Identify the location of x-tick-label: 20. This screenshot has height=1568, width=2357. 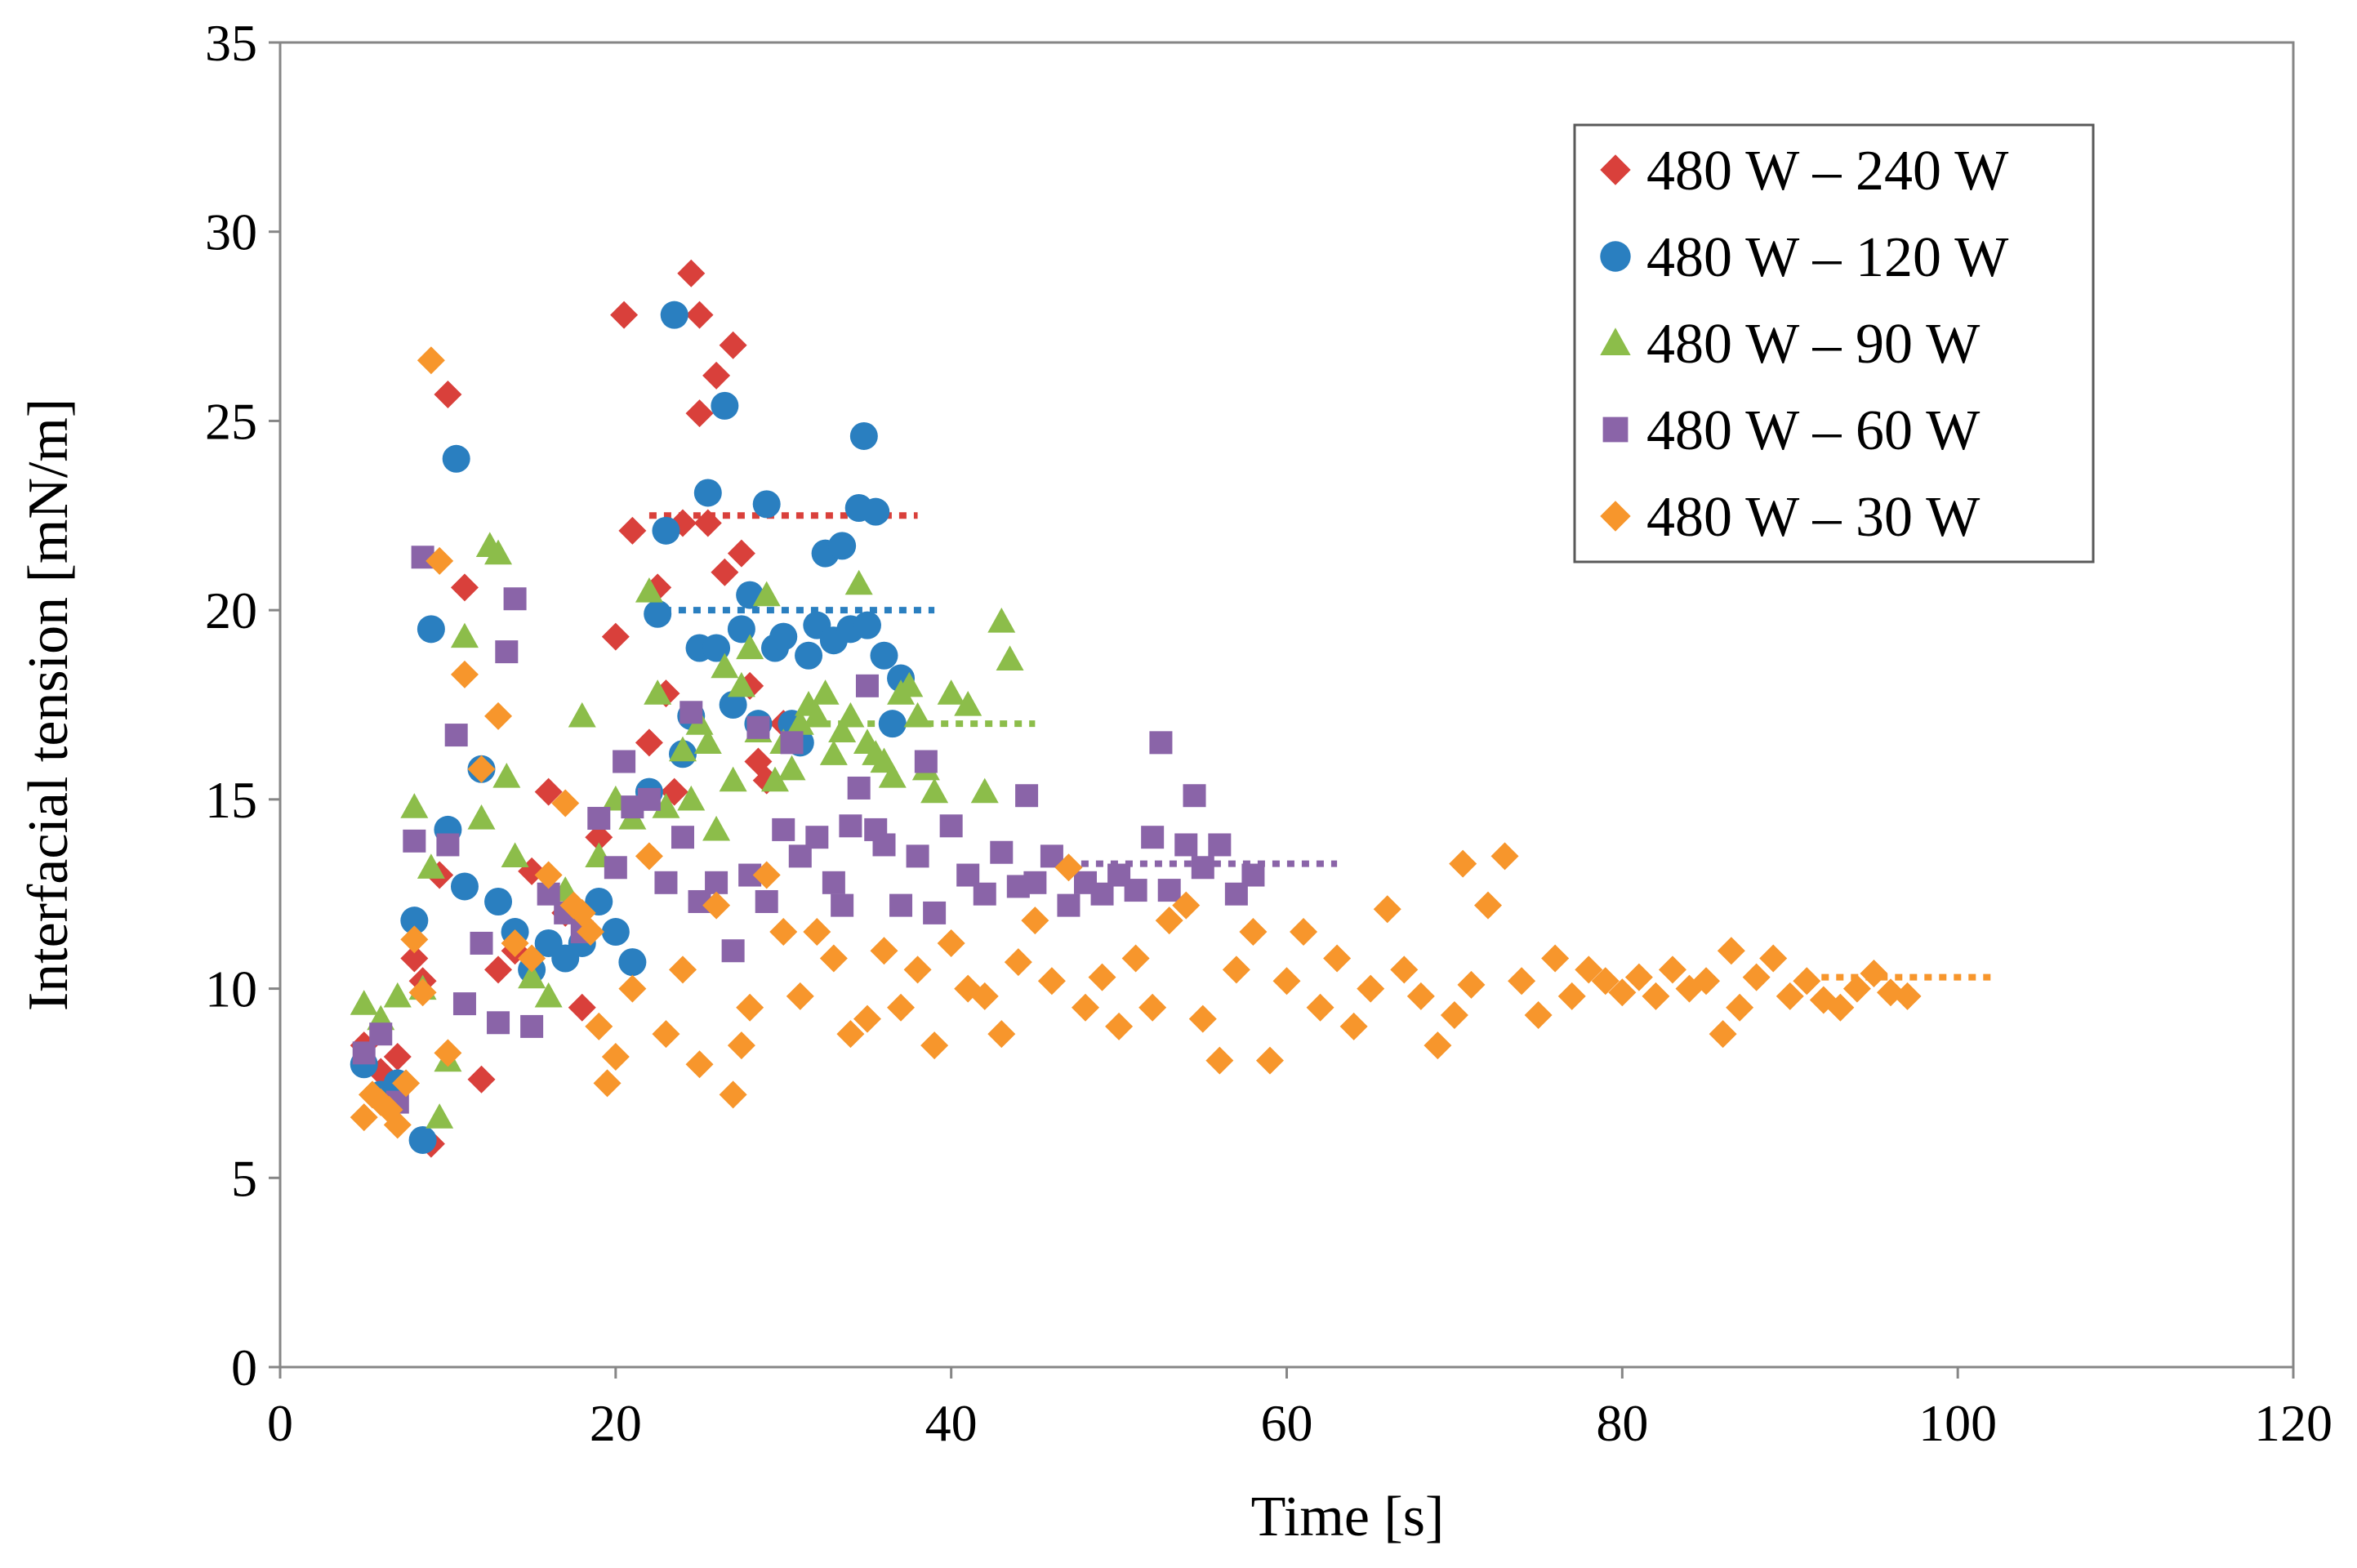
(616, 1423).